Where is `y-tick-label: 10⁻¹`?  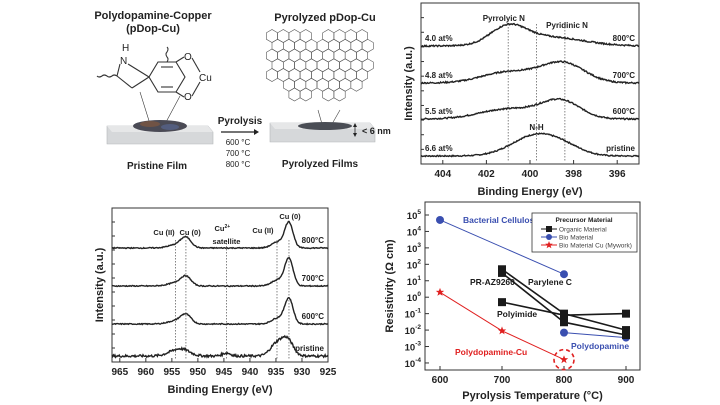 y-tick-label: 10⁻¹ is located at coordinates (413, 314).